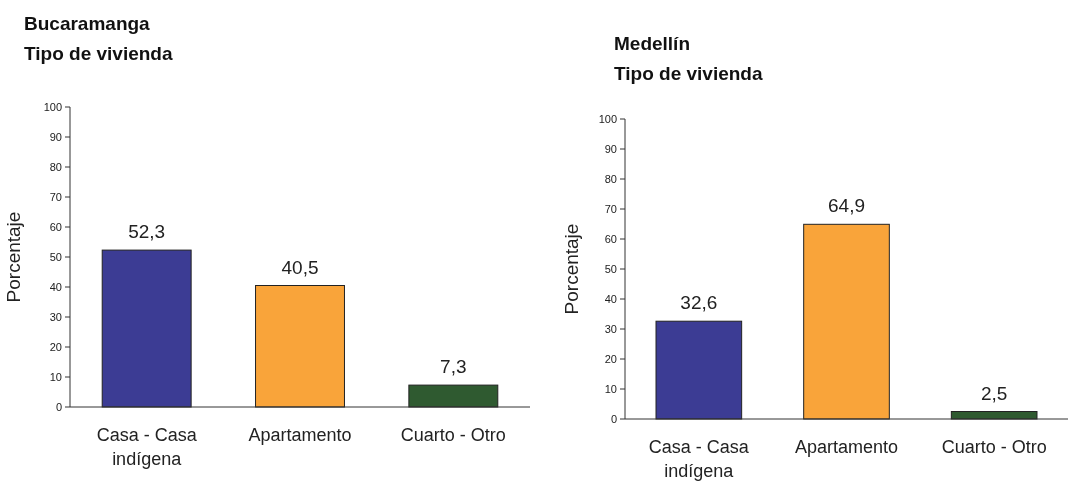 Image resolution: width=1074 pixels, height=494 pixels. I want to click on data-label: 52,3, so click(147, 232).